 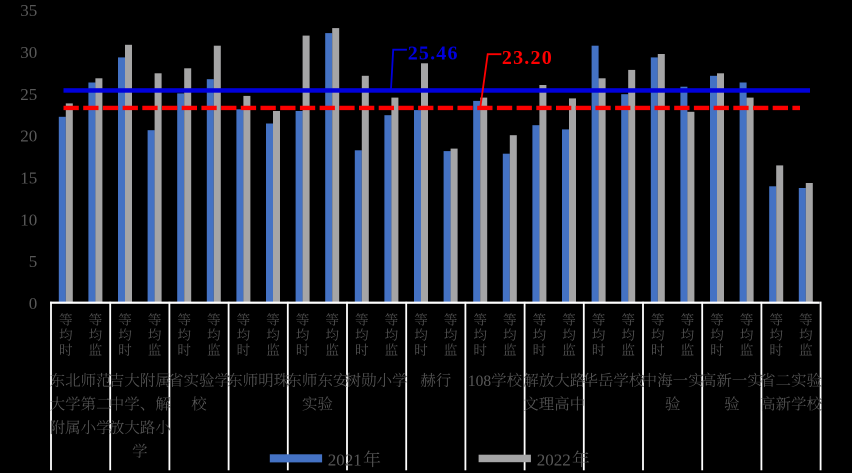 What do you see at coordinates (28, 178) in the screenshot?
I see `svg-text: 15` at bounding box center [28, 178].